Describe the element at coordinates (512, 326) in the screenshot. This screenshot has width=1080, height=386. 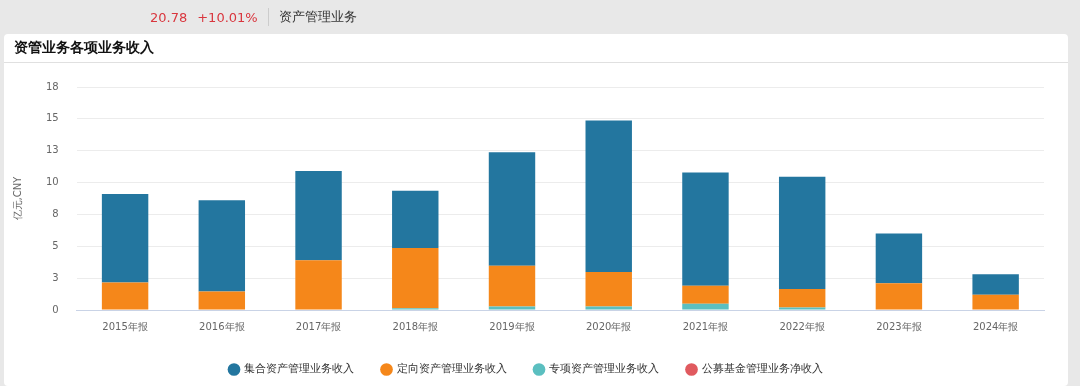
I see `x-tick-label: 2019年报` at that location.